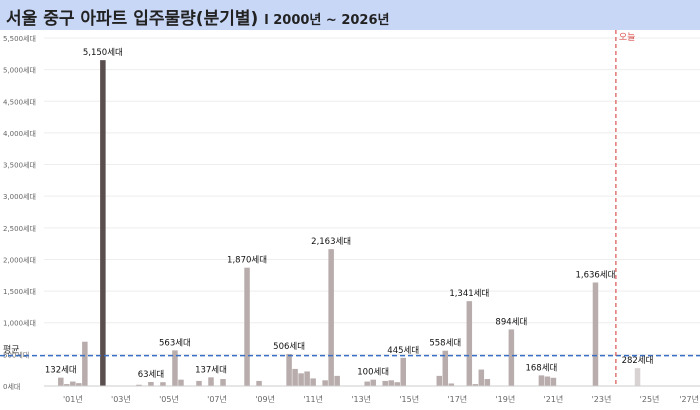 This screenshot has height=410, width=700. Describe the element at coordinates (689, 399) in the screenshot. I see `x-tick-label: '27년` at that location.